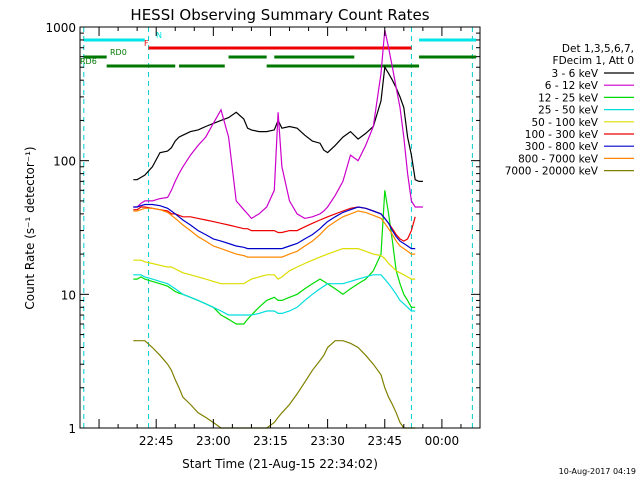 The height and width of the screenshot is (480, 640). What do you see at coordinates (278, 44) in the screenshot?
I see `state-bar-f: F` at bounding box center [278, 44].